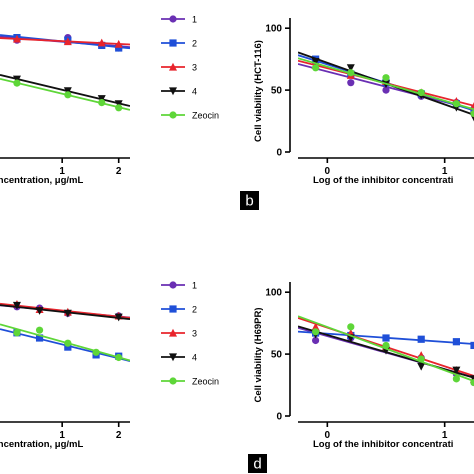 This screenshot has width=474, height=474. I want to click on panel-letter-b: b, so click(249, 200).